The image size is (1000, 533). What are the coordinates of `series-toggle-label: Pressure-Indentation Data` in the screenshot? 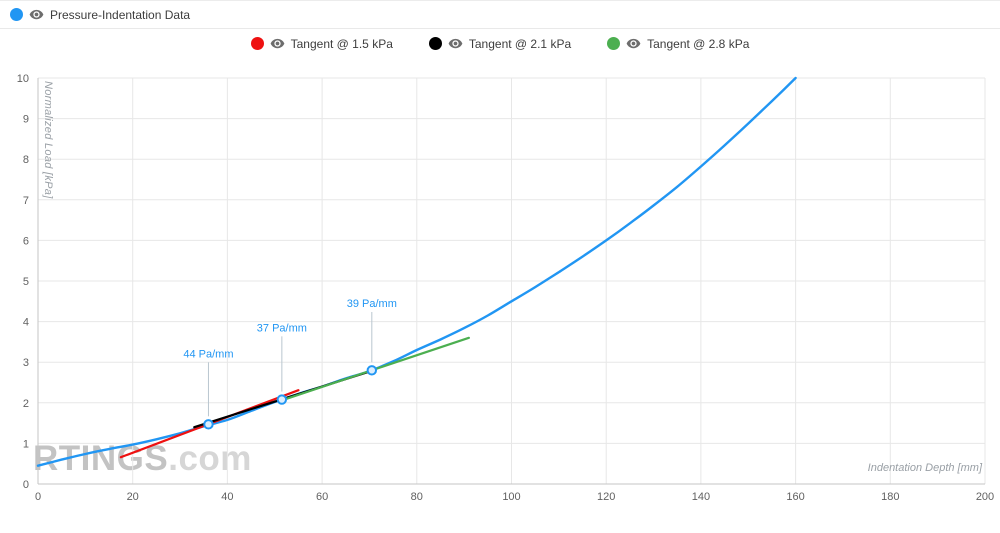 It's located at (120, 14).